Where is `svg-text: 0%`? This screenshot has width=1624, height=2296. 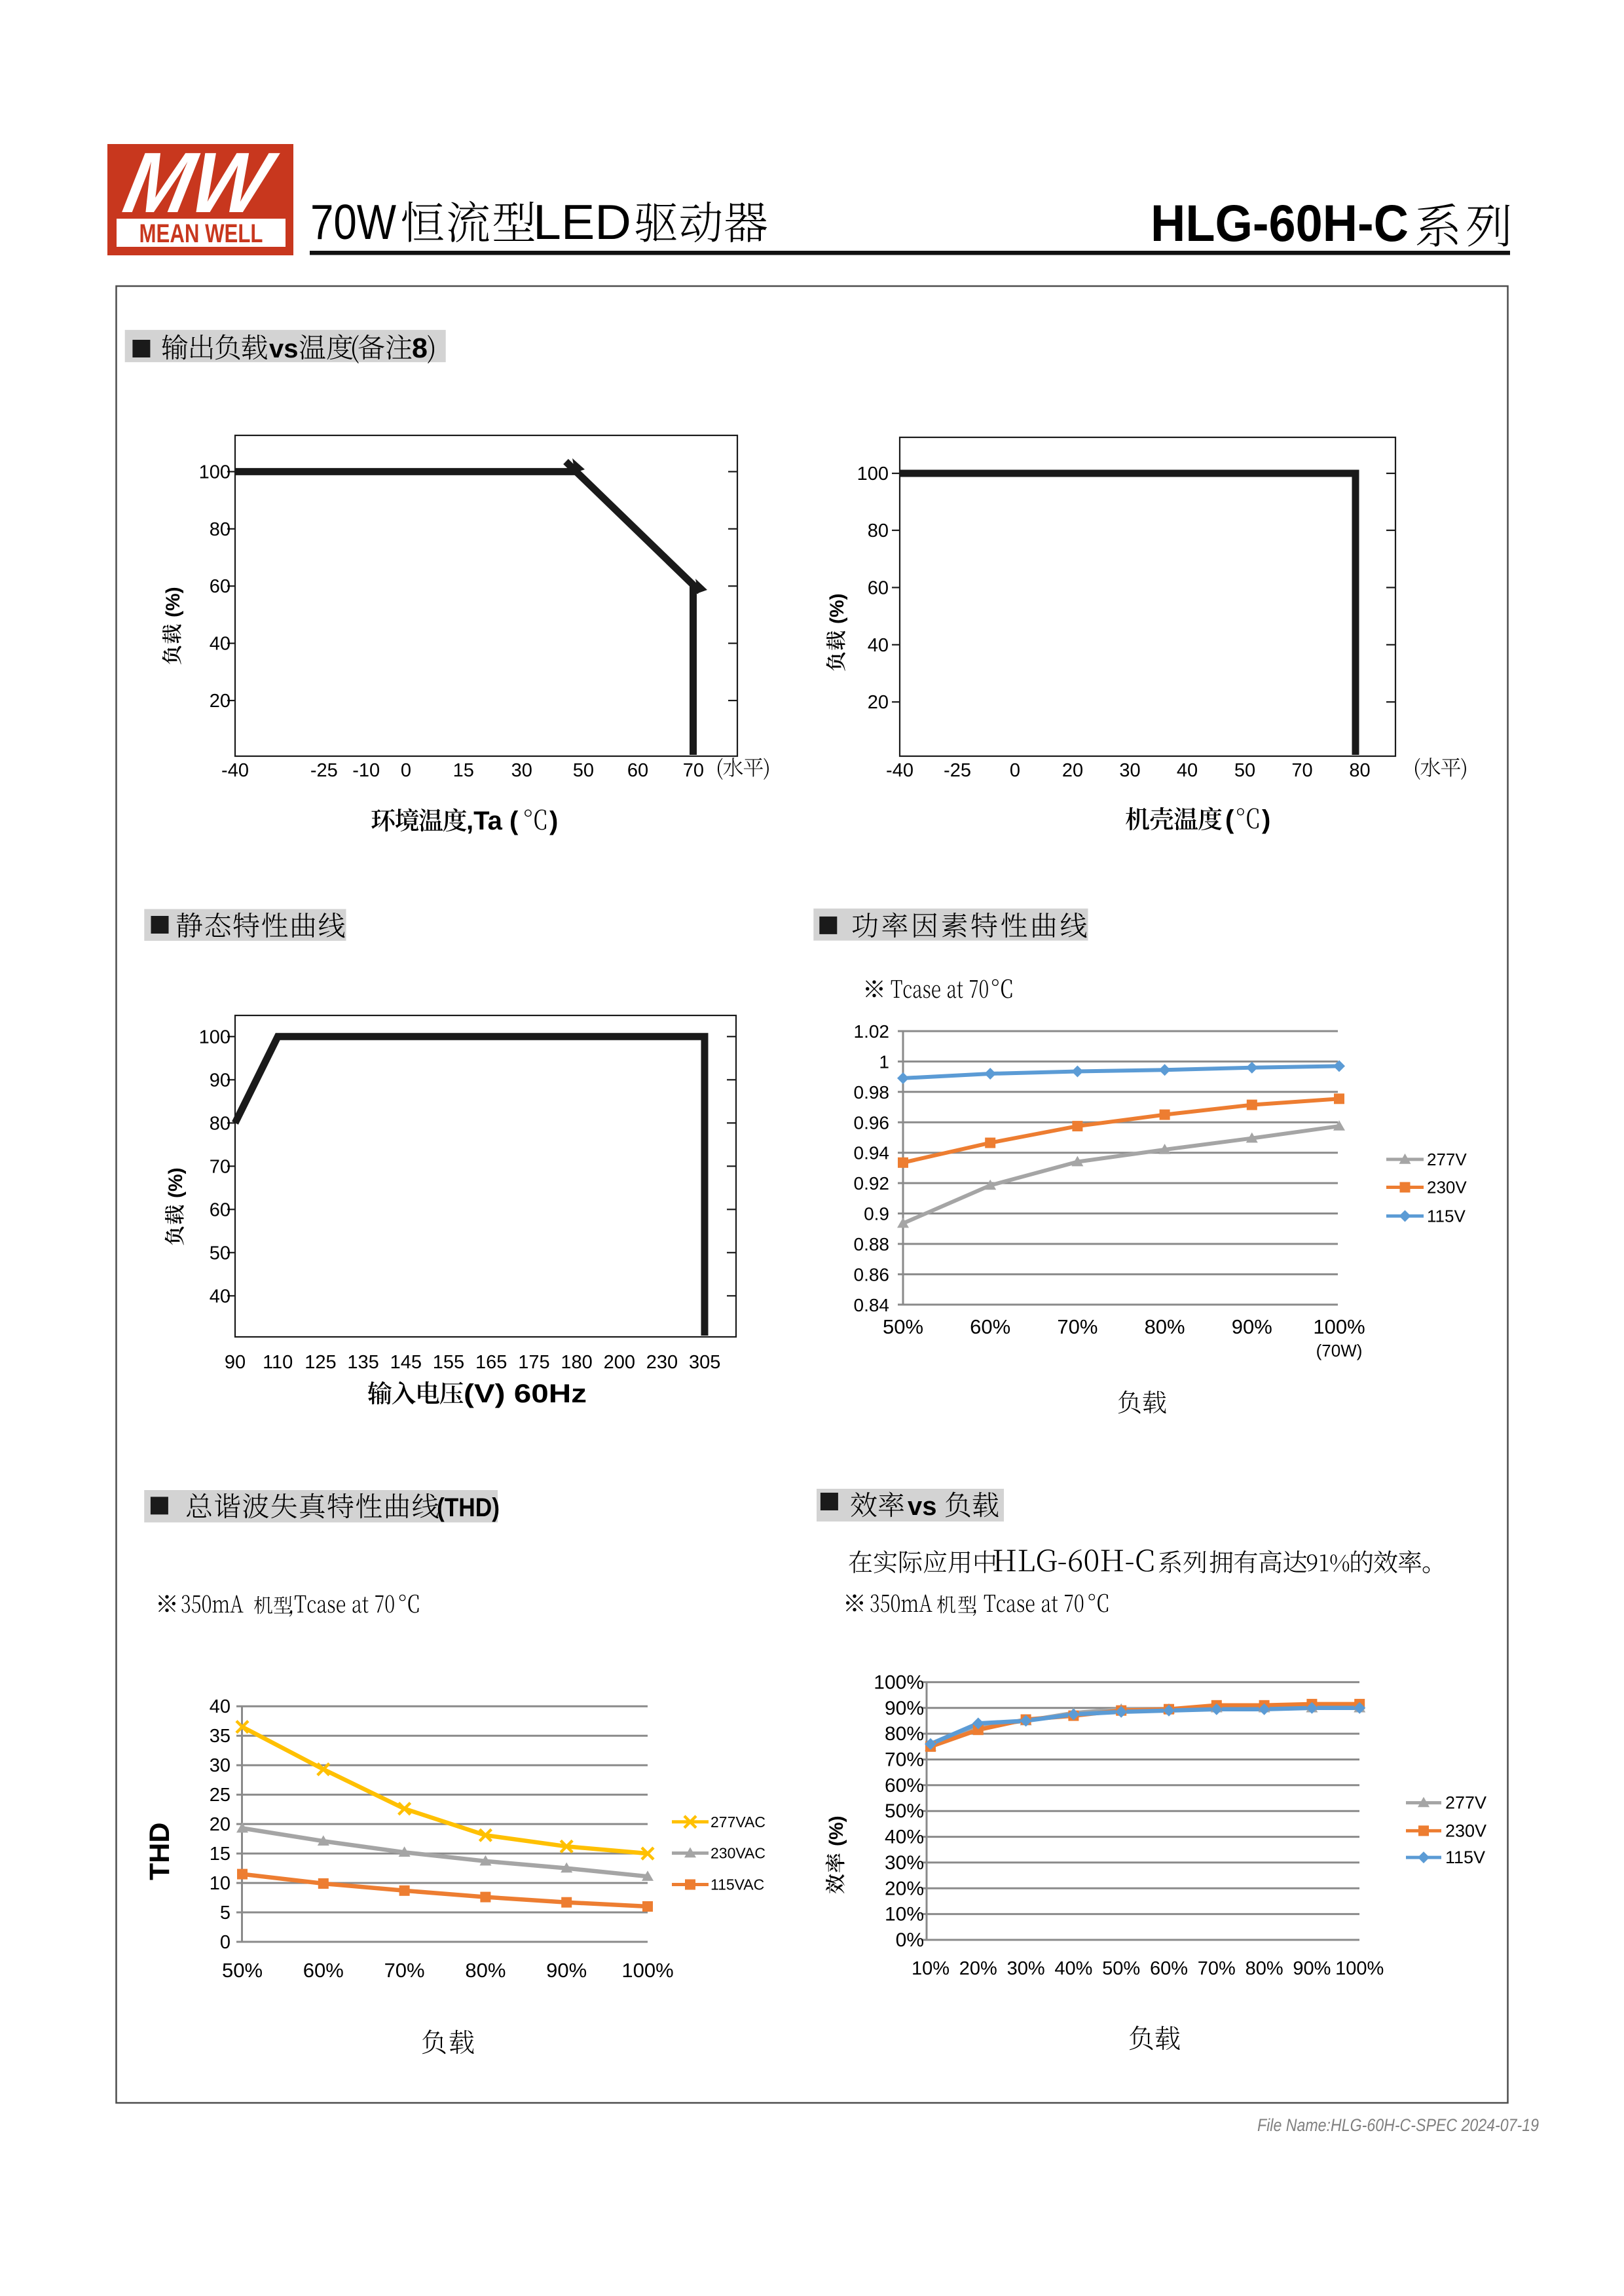
svg-text: 0% is located at coordinates (910, 1940).